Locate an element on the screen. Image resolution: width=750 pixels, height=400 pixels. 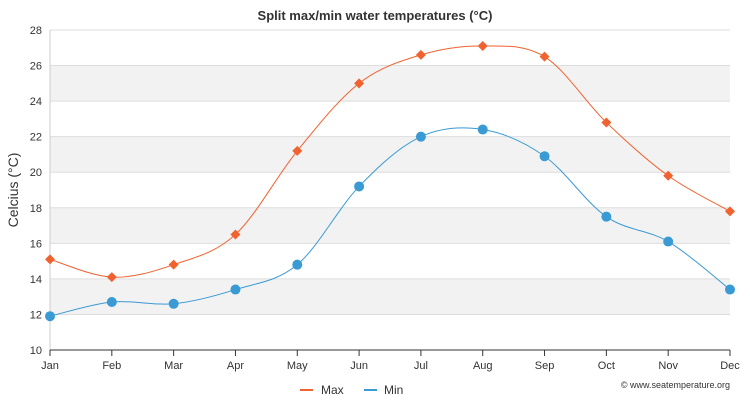
y-tick-label: 14 is located at coordinates (36, 280).